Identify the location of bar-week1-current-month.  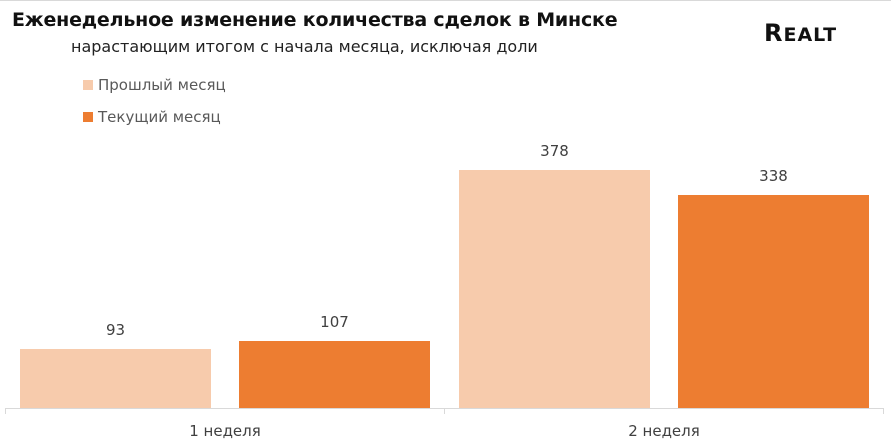
(334, 374).